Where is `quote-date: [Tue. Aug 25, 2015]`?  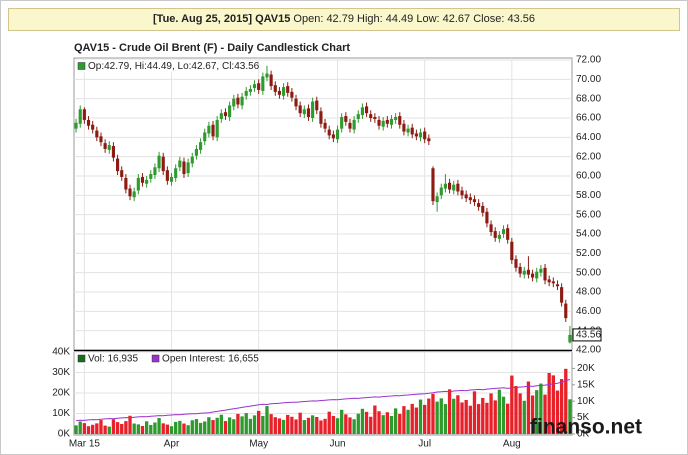
quote-date: [Tue. Aug 25, 2015] is located at coordinates (203, 19).